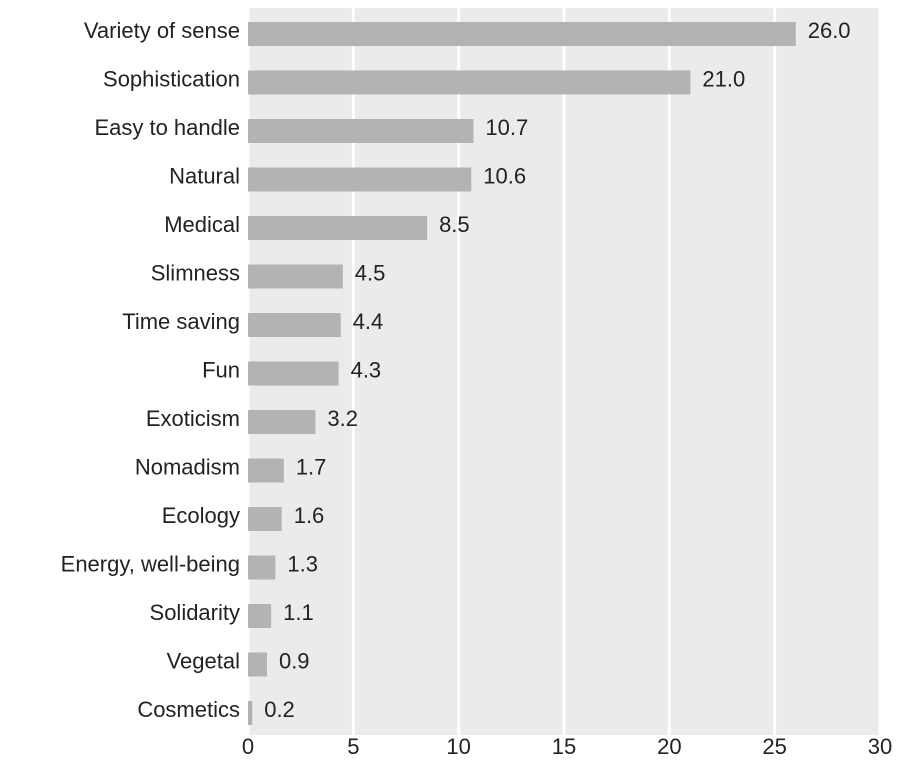 This screenshot has height=776, width=919. What do you see at coordinates (774, 746) in the screenshot?
I see `x-tick-label: 25` at bounding box center [774, 746].